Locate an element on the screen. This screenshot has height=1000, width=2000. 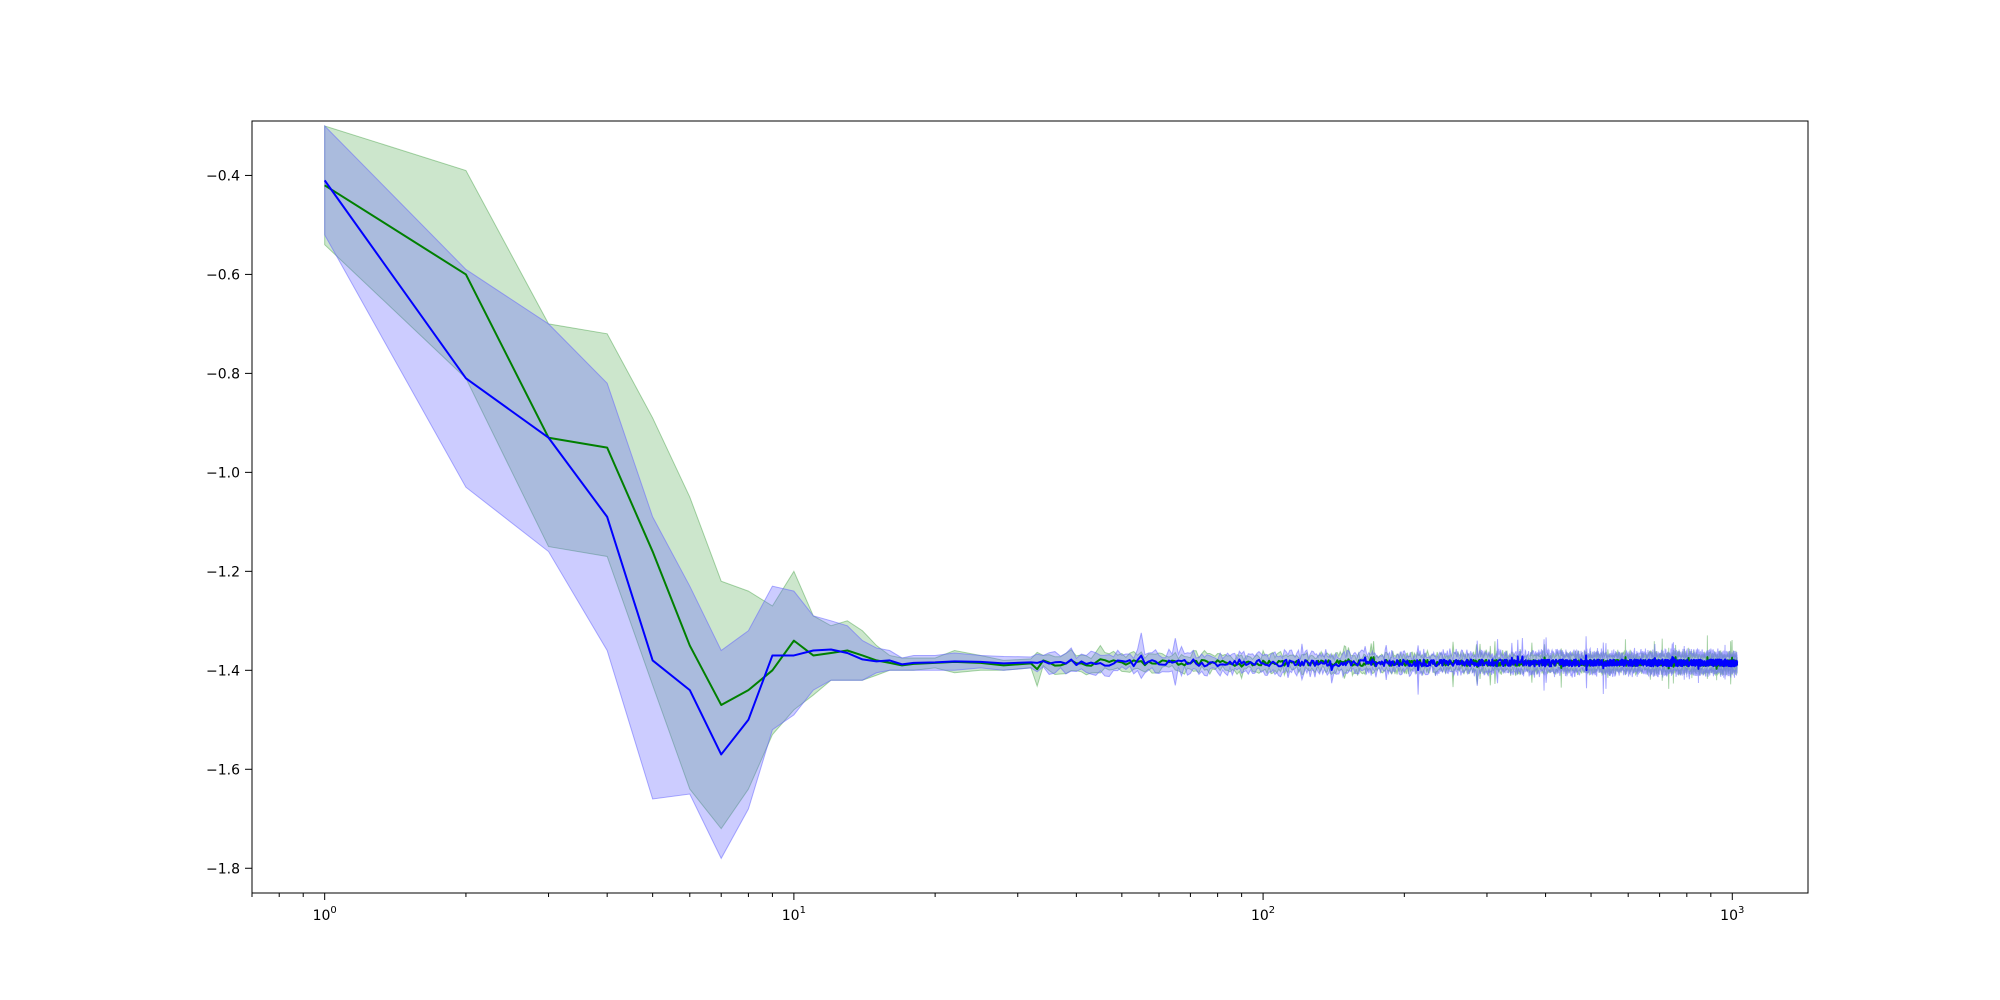
y-axis: −1.8 −1.6 −1.4 −1.2 −1.0 −0.8 −0.6 −0.4 is located at coordinates (229, 522).